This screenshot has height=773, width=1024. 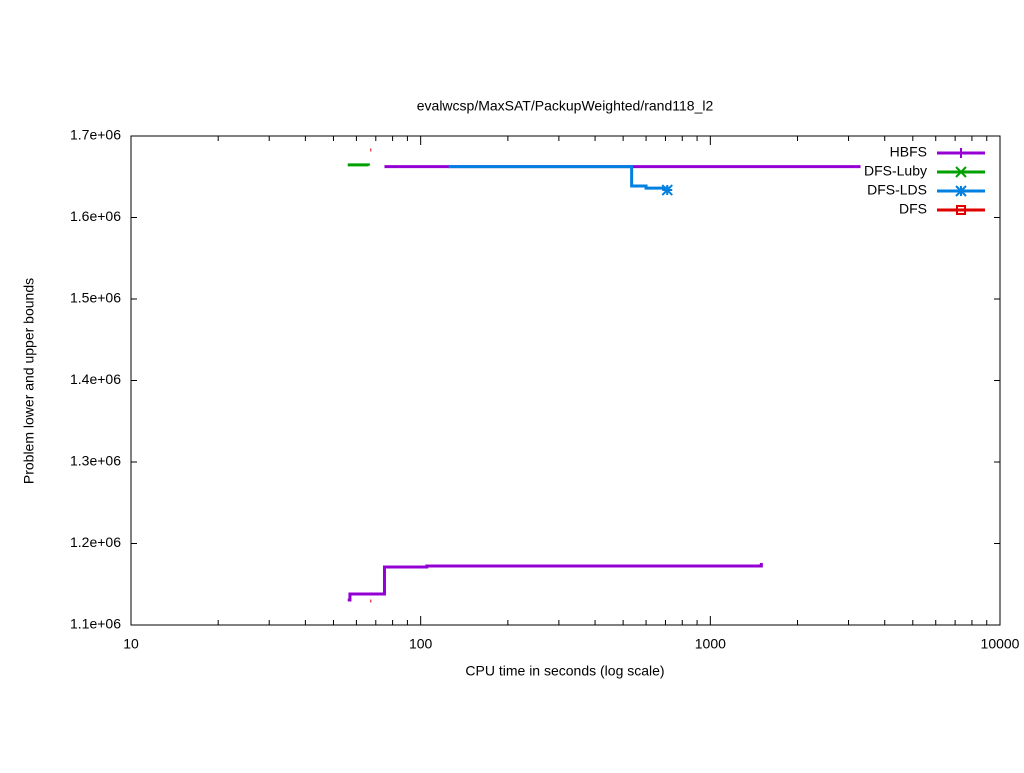 What do you see at coordinates (95, 461) in the screenshot?
I see `y-tick-label: 1.3e+06` at bounding box center [95, 461].